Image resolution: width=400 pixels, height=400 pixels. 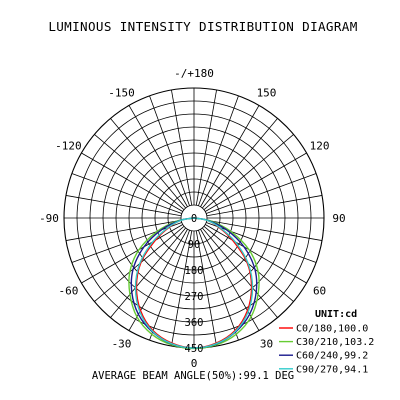 What do you see at coordinates (336, 314) in the screenshot?
I see `unit-label: UNIT:cd` at bounding box center [336, 314].